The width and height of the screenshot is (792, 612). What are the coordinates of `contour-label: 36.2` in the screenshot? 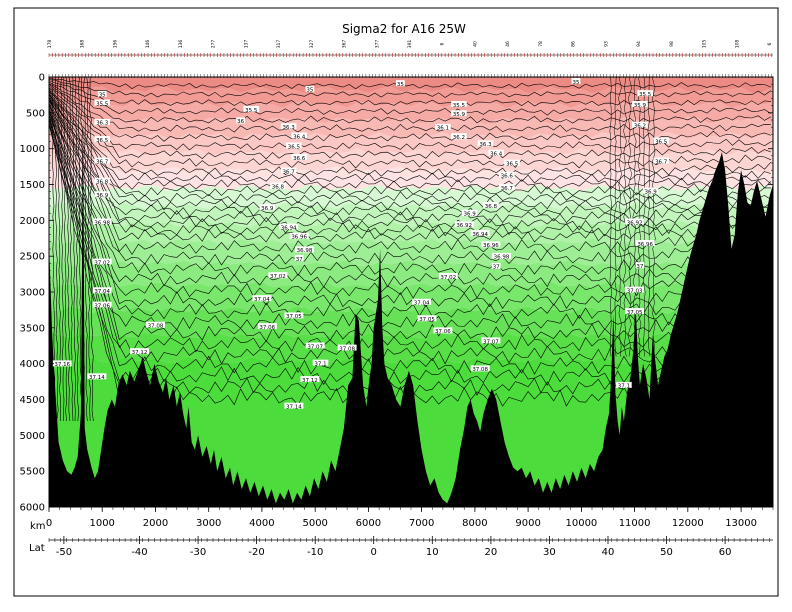 It's located at (640, 127).